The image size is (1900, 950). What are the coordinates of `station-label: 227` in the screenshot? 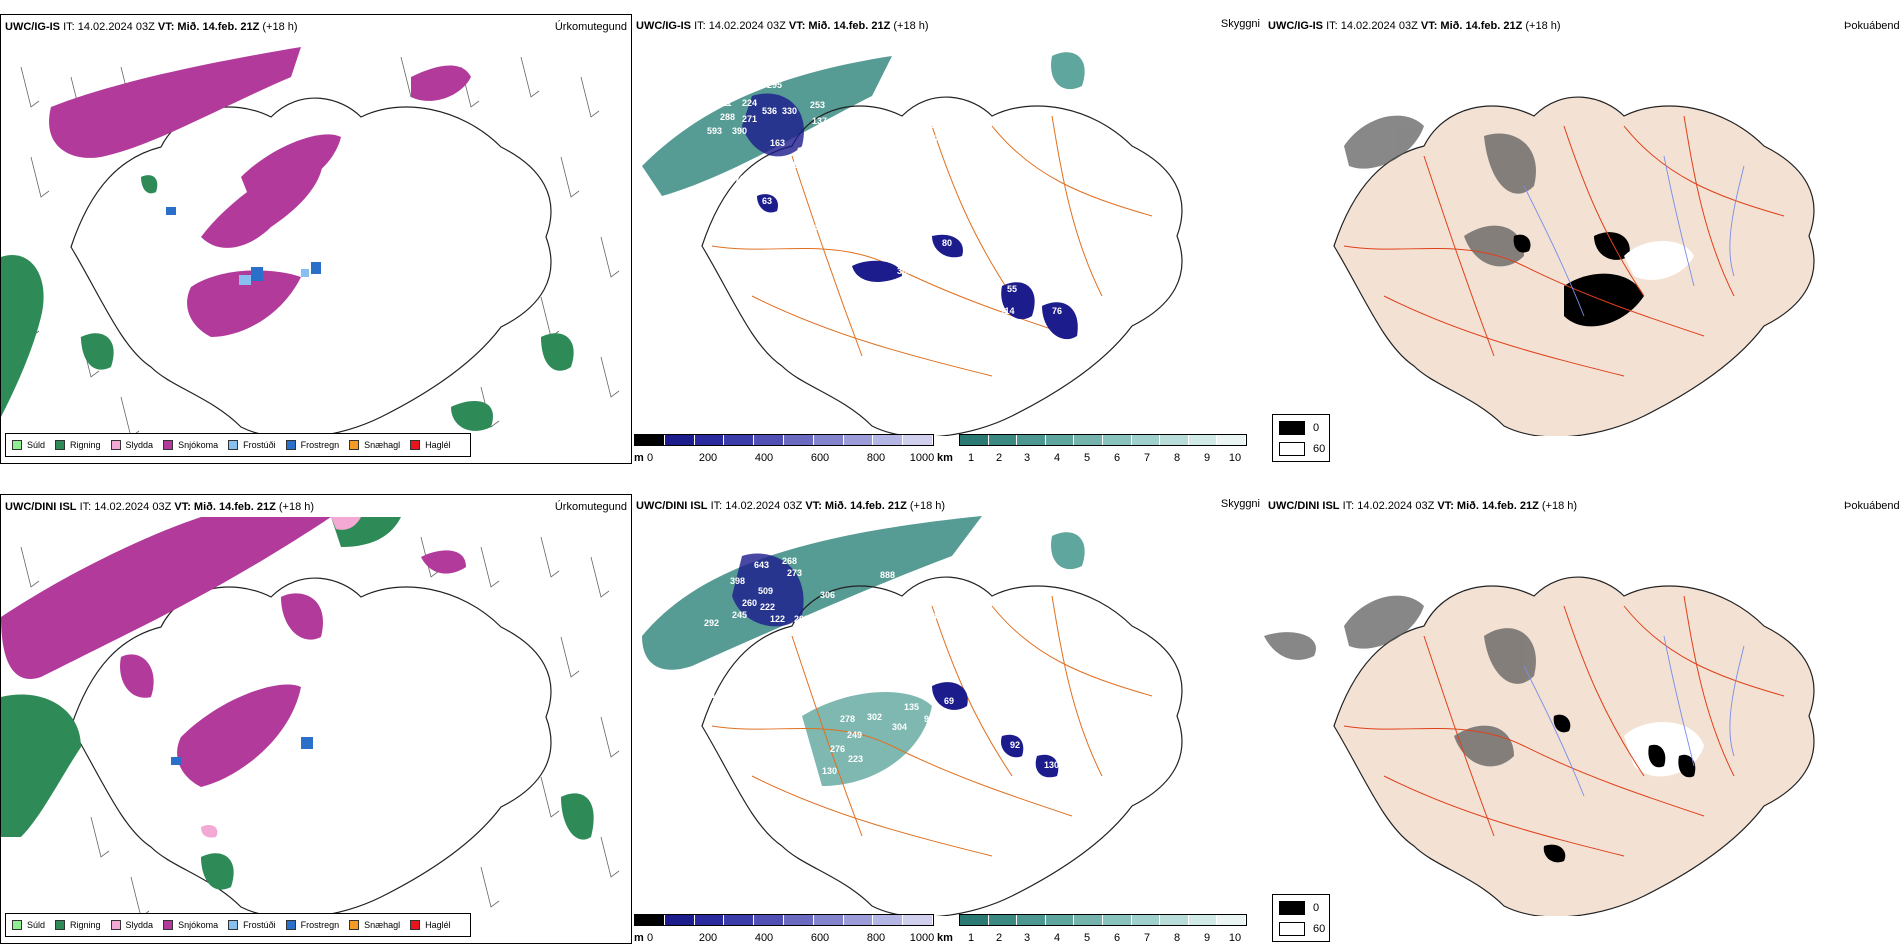 It's located at (899, 137).